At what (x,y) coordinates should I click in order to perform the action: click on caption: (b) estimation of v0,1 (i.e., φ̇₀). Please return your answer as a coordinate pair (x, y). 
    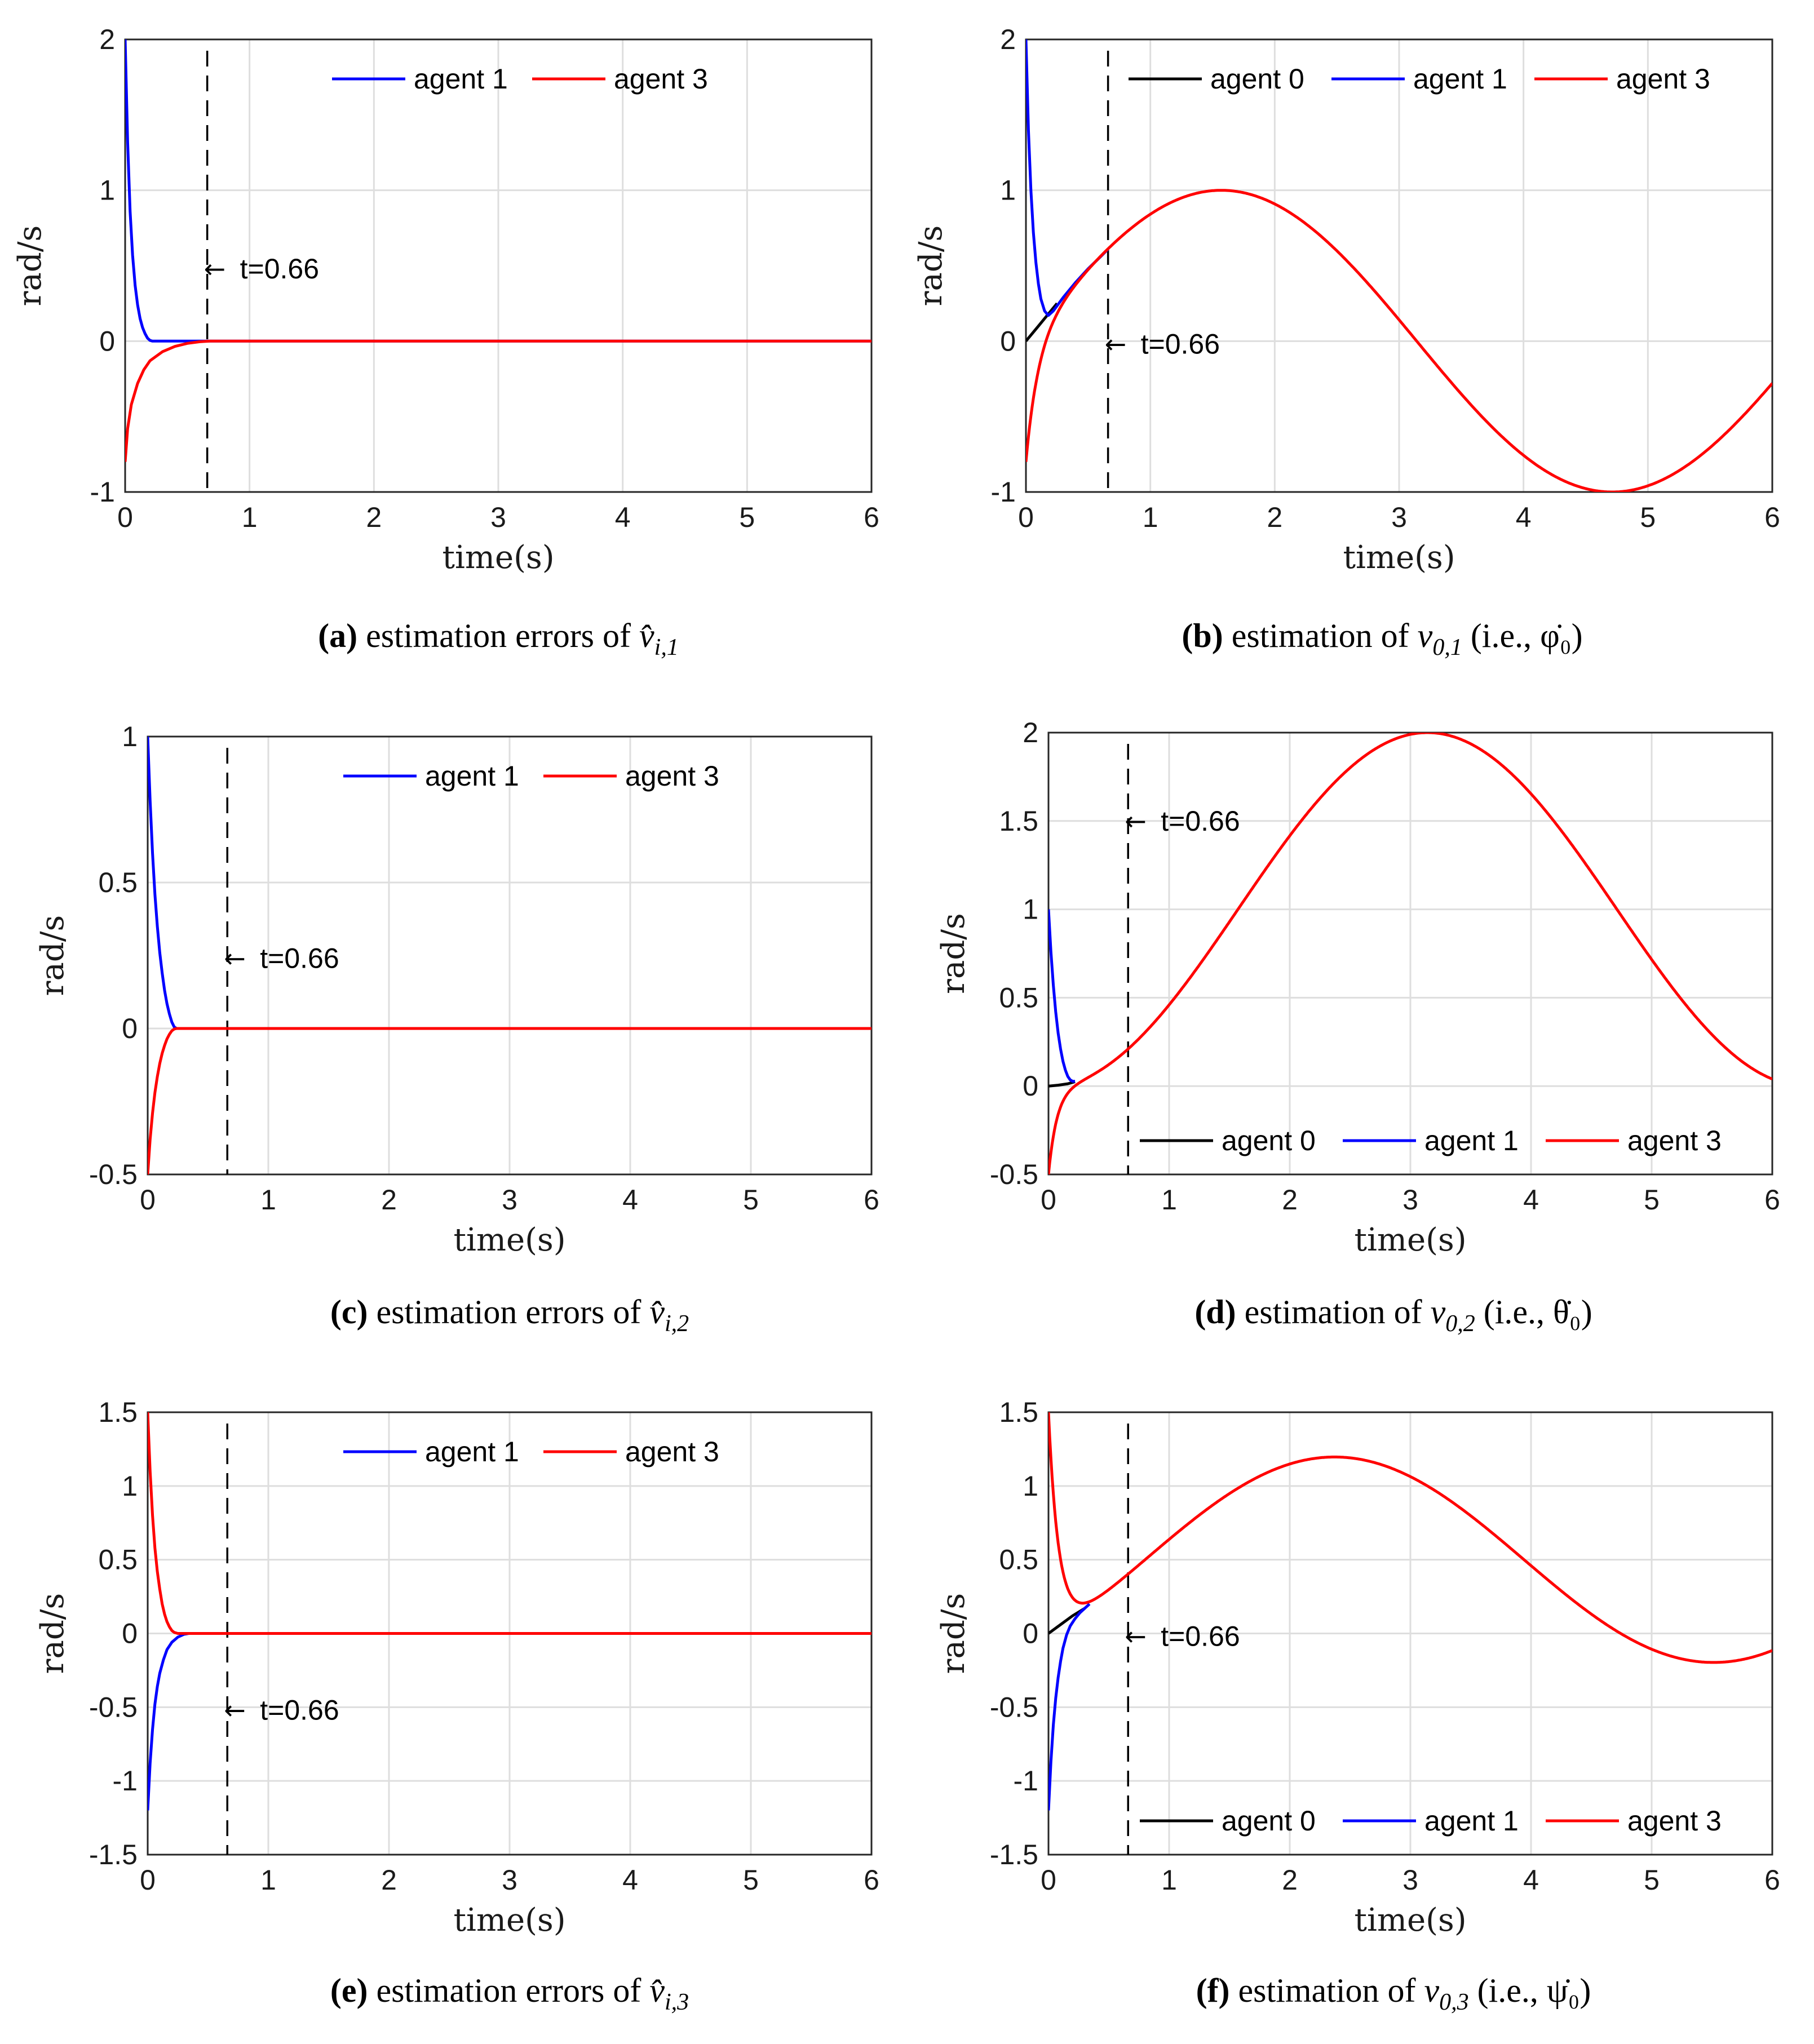
    Looking at the image, I should click on (1382, 638).